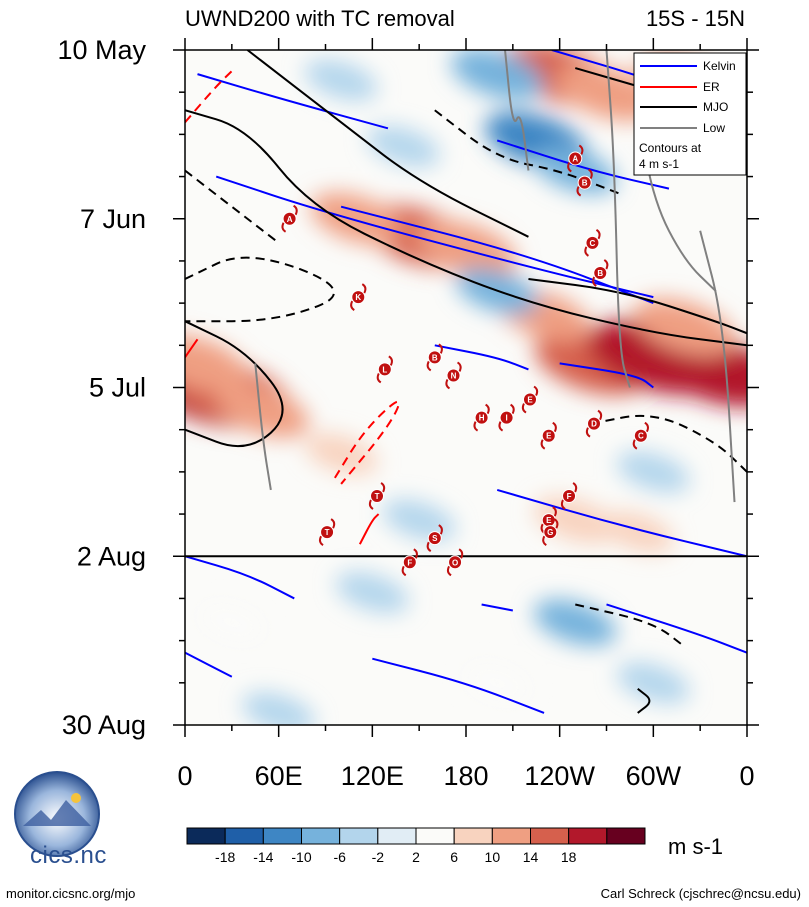  I want to click on tc-marker-label: I, so click(506, 418).